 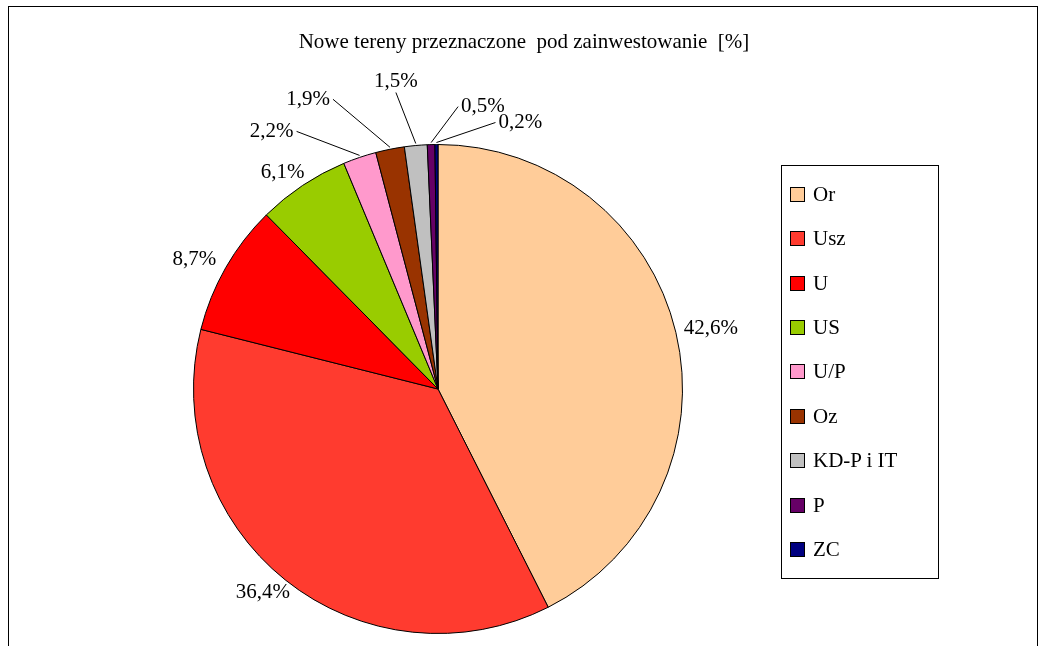 What do you see at coordinates (821, 283) in the screenshot?
I see `legend-label: U` at bounding box center [821, 283].